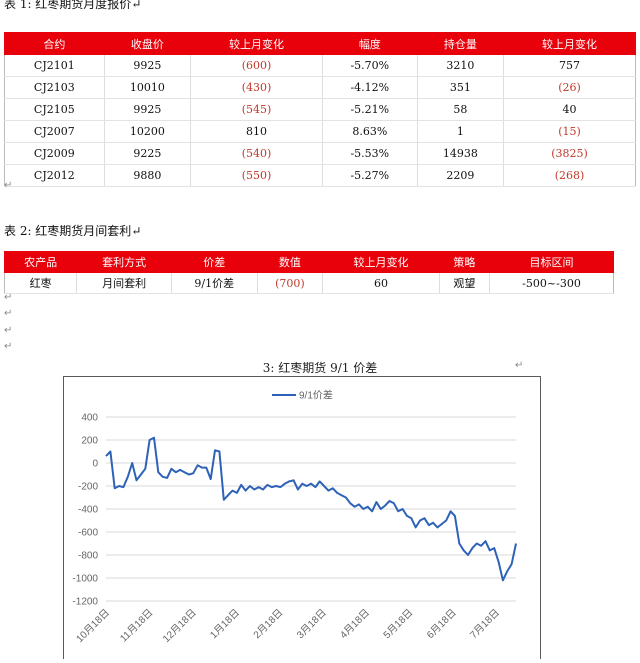 This screenshot has height=663, width=640. What do you see at coordinates (85, 579) in the screenshot?
I see `y-tick-label: -1000` at bounding box center [85, 579].